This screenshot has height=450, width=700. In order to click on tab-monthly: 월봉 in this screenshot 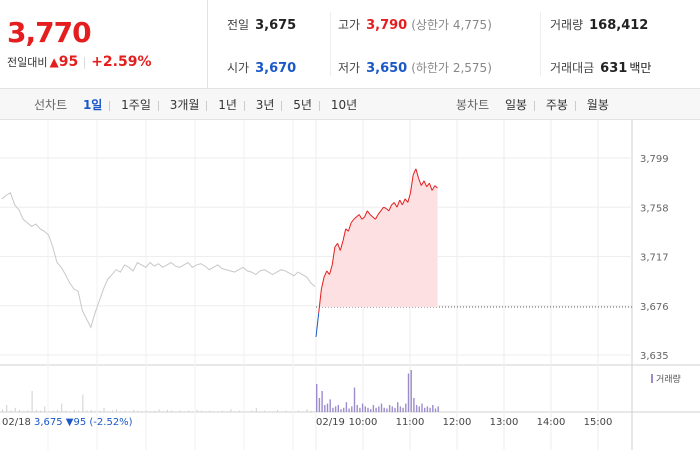, I will do `click(597, 105)`.